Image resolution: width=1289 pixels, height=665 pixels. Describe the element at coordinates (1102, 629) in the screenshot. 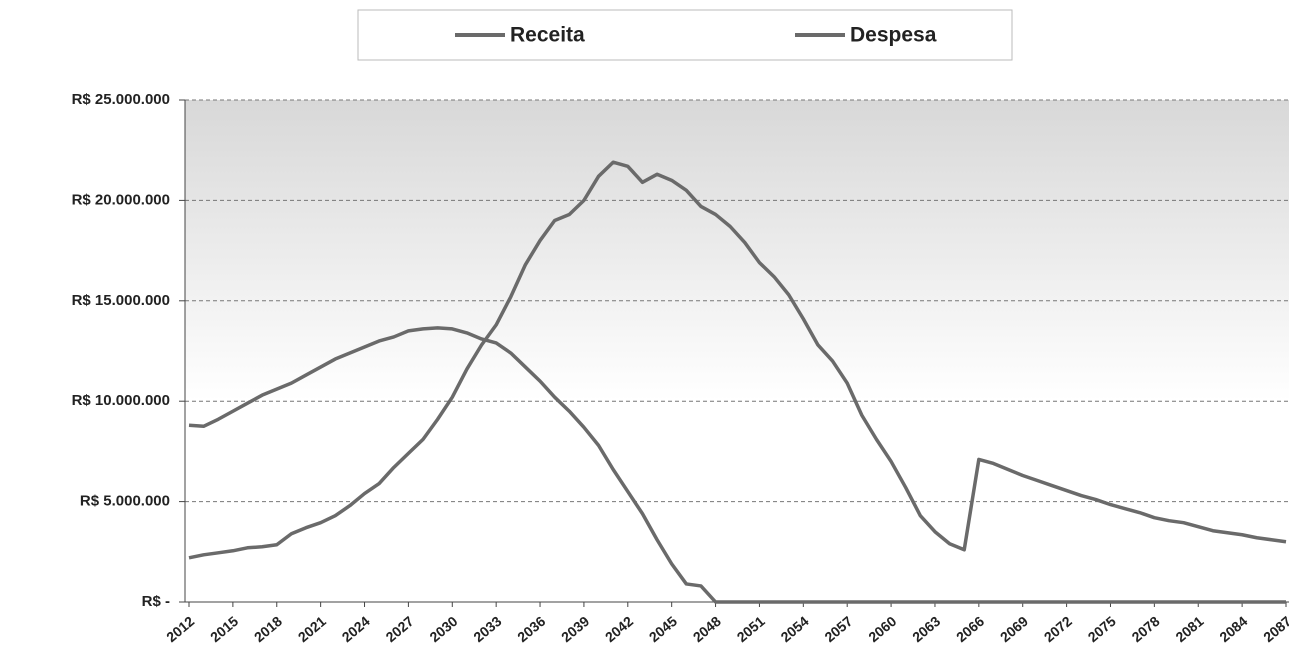

I see `x-tick-label: 2075` at that location.